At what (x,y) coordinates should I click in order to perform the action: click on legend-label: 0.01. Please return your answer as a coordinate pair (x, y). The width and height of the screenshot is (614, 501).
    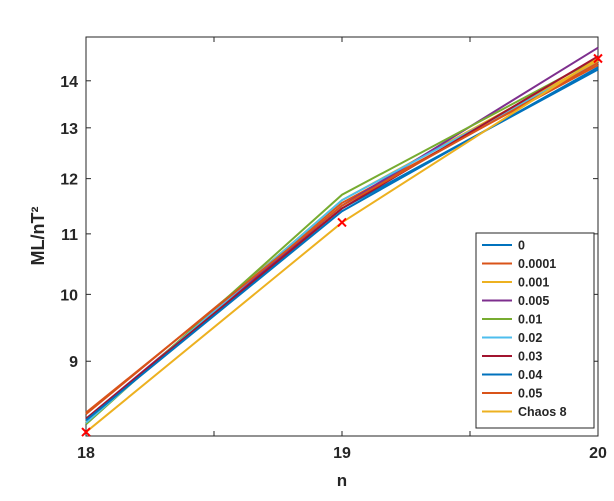
    Looking at the image, I should click on (530, 320).